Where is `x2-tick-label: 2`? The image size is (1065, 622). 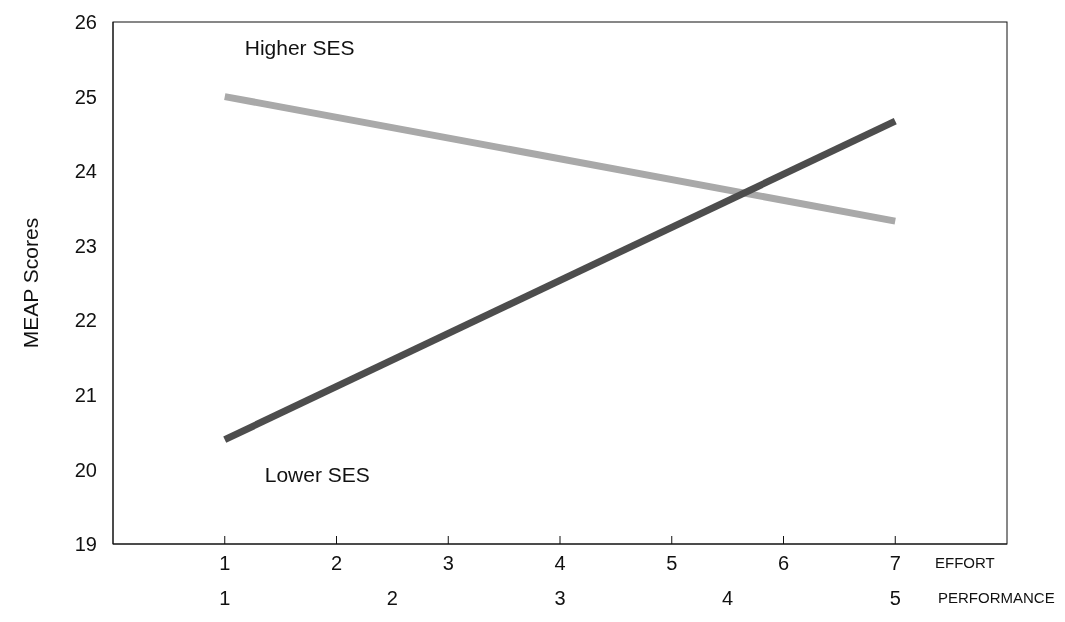 x2-tick-label: 2 is located at coordinates (392, 598).